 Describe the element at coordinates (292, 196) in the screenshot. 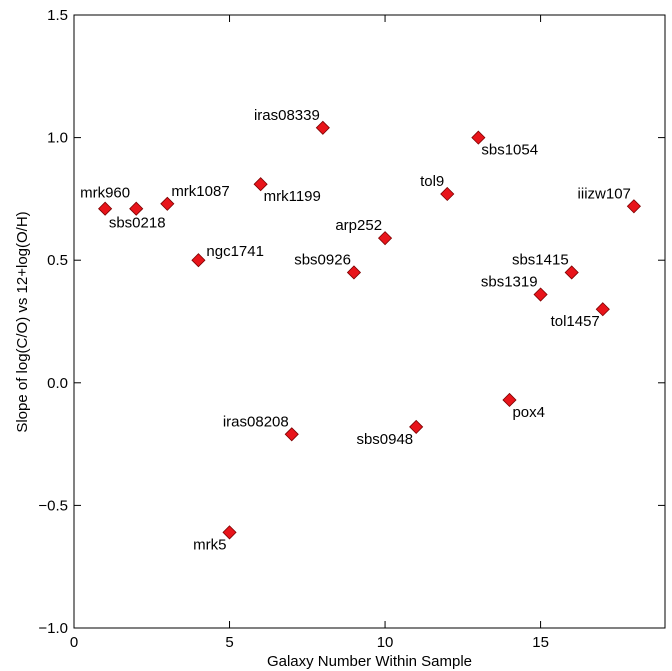

I see `point-label-mrk1199: mrk1199` at that location.